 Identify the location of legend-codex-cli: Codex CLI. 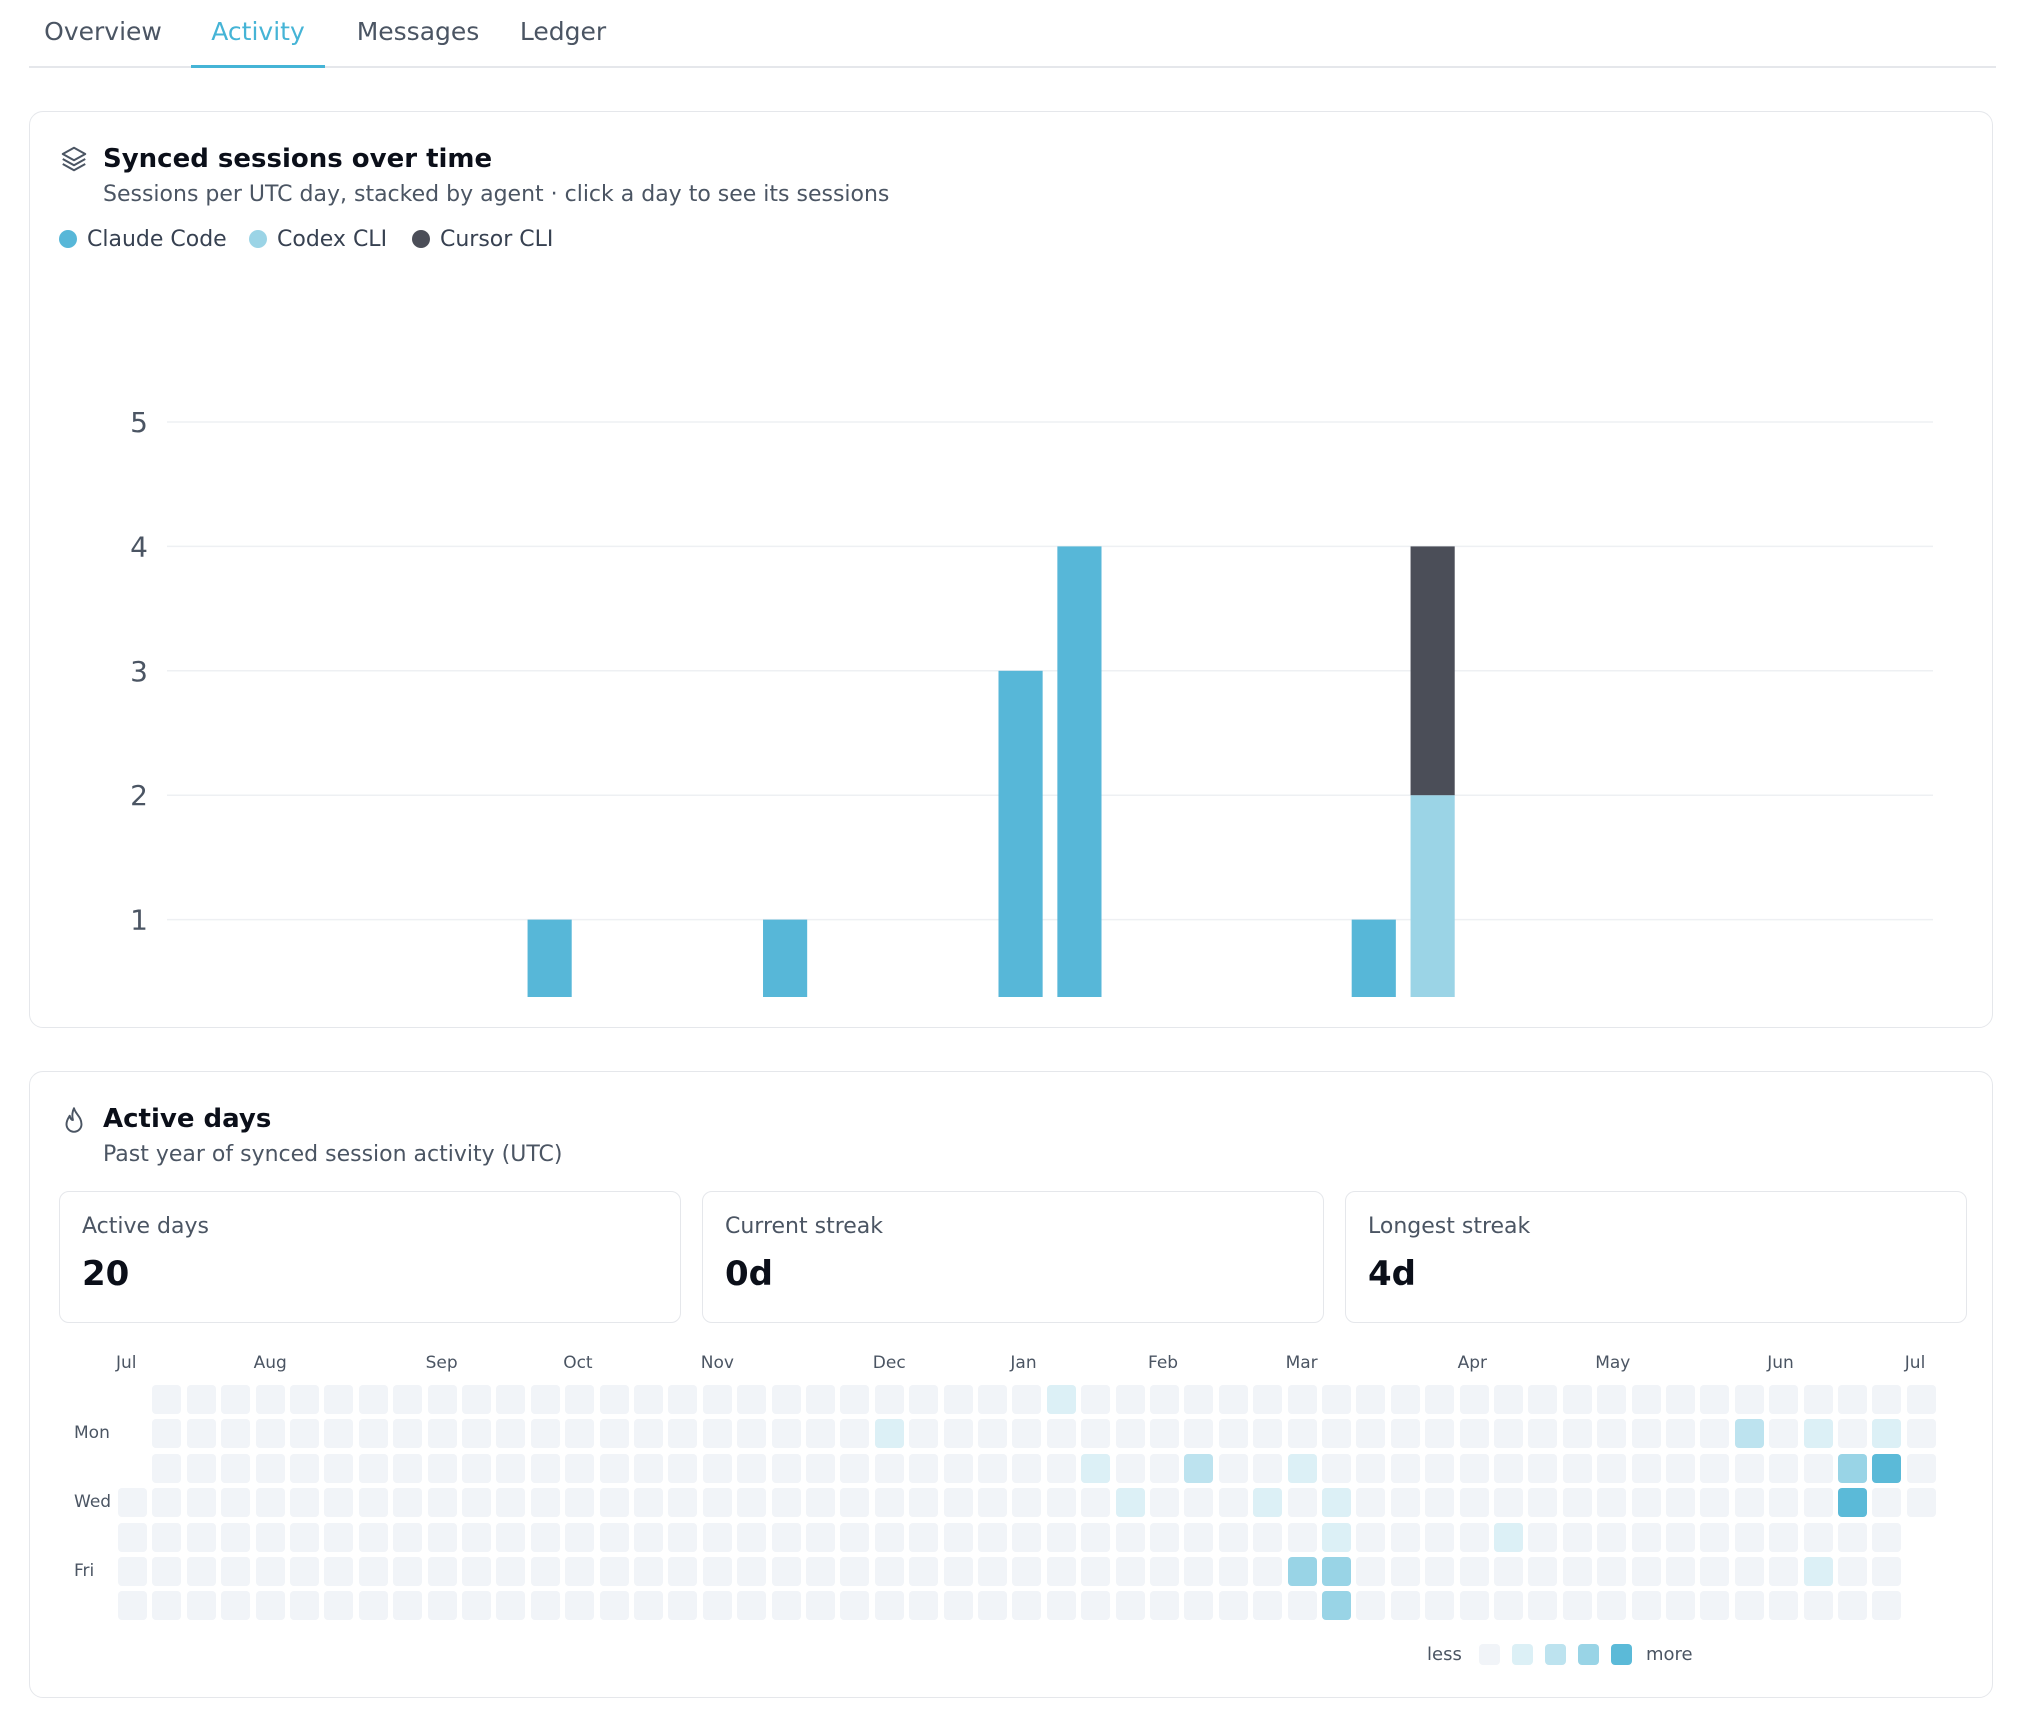
(318, 239).